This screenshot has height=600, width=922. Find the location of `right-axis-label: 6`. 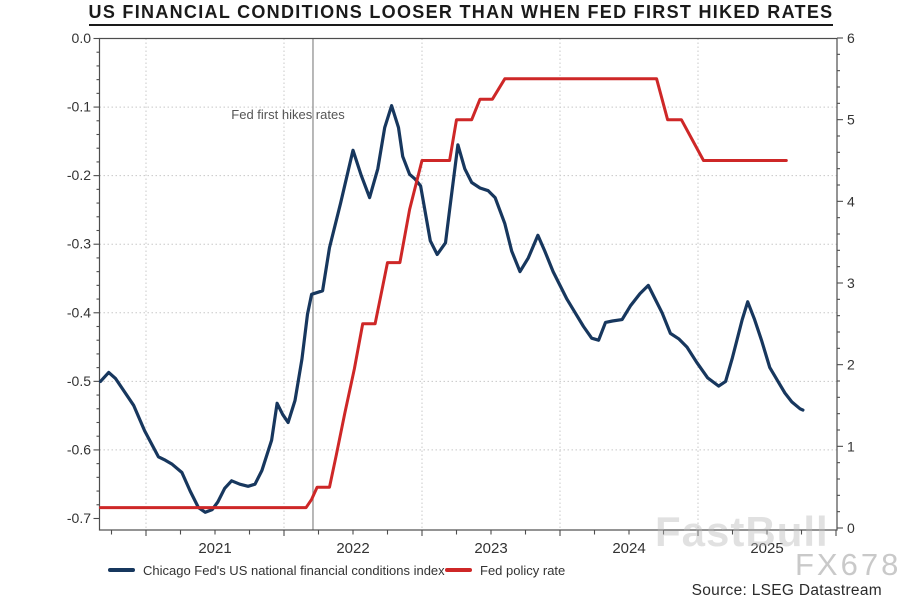

right-axis-label: 6 is located at coordinates (851, 38).